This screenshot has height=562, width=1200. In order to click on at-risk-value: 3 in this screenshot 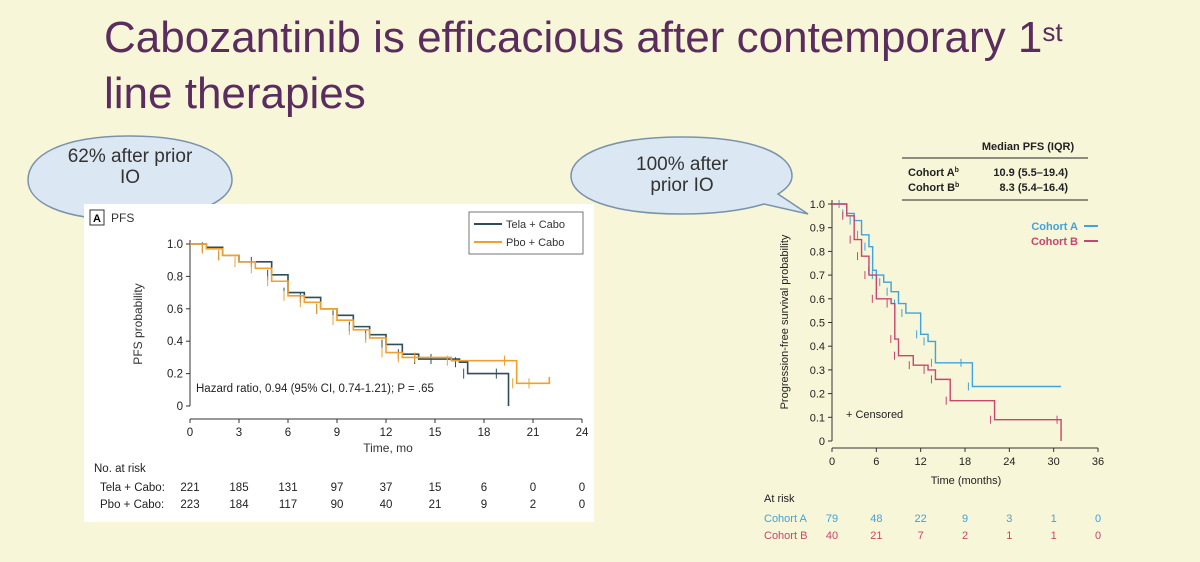, I will do `click(1009, 519)`.